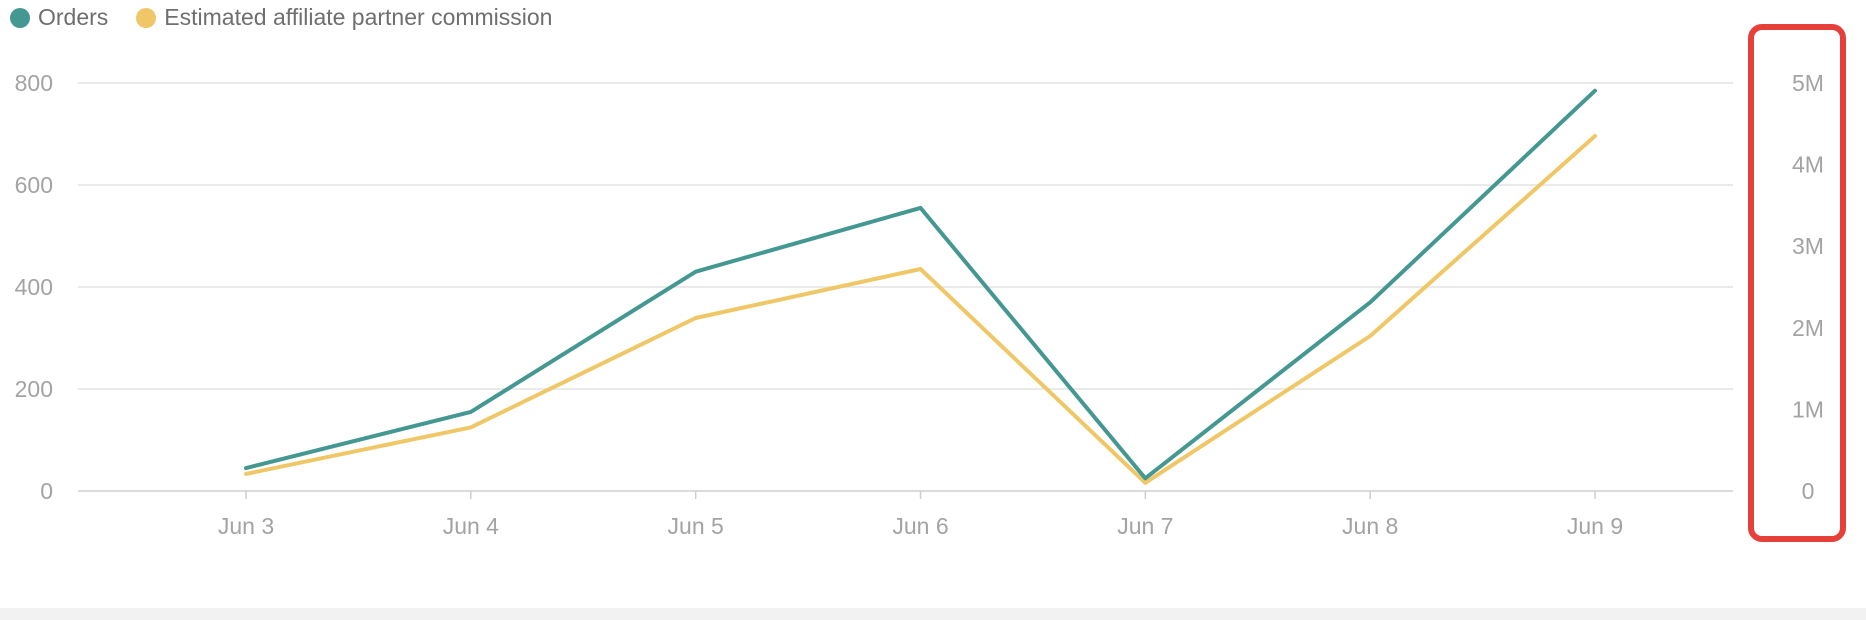 The image size is (1866, 620). I want to click on y-right-tick-label: 5M, so click(1808, 83).